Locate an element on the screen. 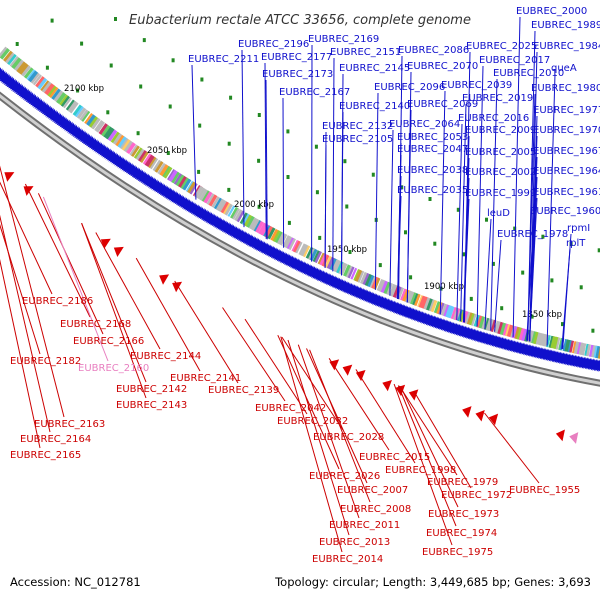  gene-label: EUBREC_2140 is located at coordinates (374, 106).